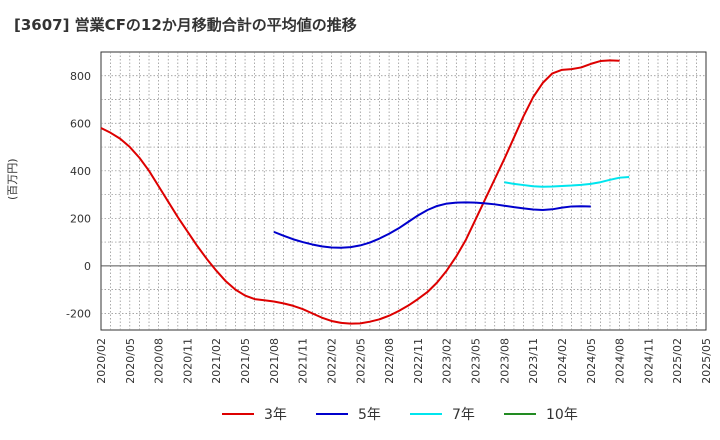 This screenshot has height=440, width=720. Describe the element at coordinates (400, 415) in the screenshot. I see `legend: 3年 5年 7年 10年` at that location.